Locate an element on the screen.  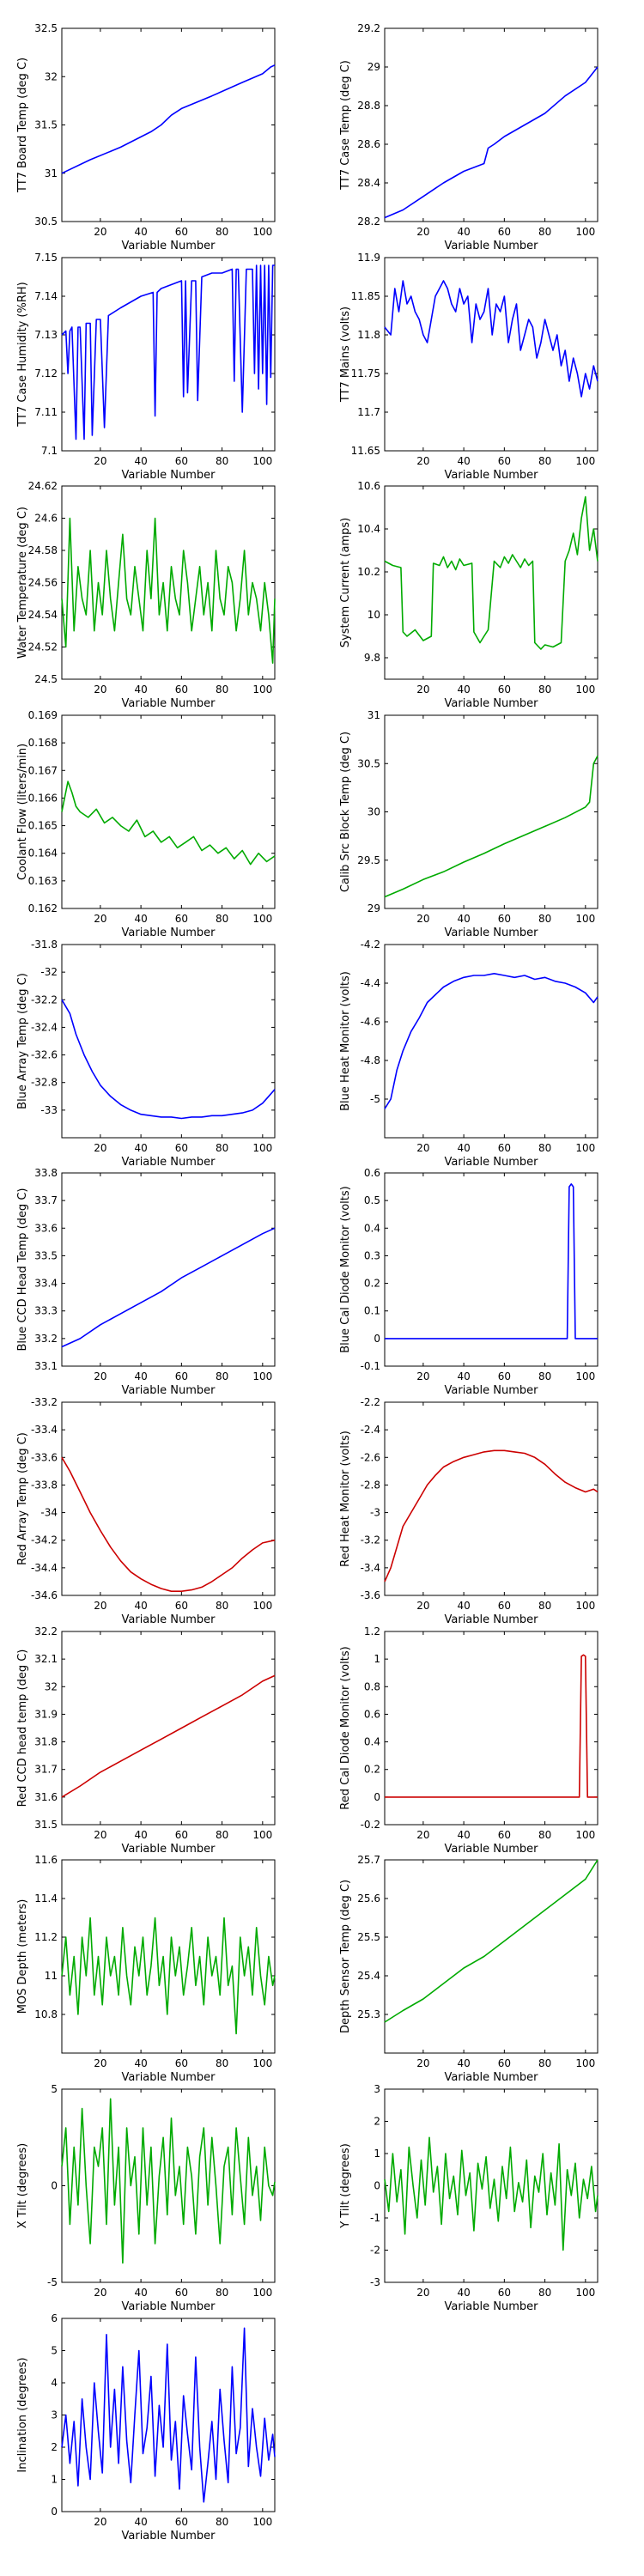
y-tick-label: 11.65 is located at coordinates (366, 451).